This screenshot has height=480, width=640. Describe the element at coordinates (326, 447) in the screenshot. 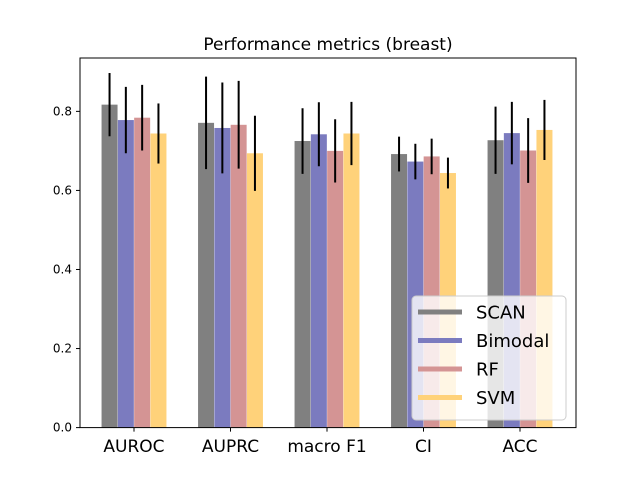

I see `x-tick-label: macro F1` at that location.